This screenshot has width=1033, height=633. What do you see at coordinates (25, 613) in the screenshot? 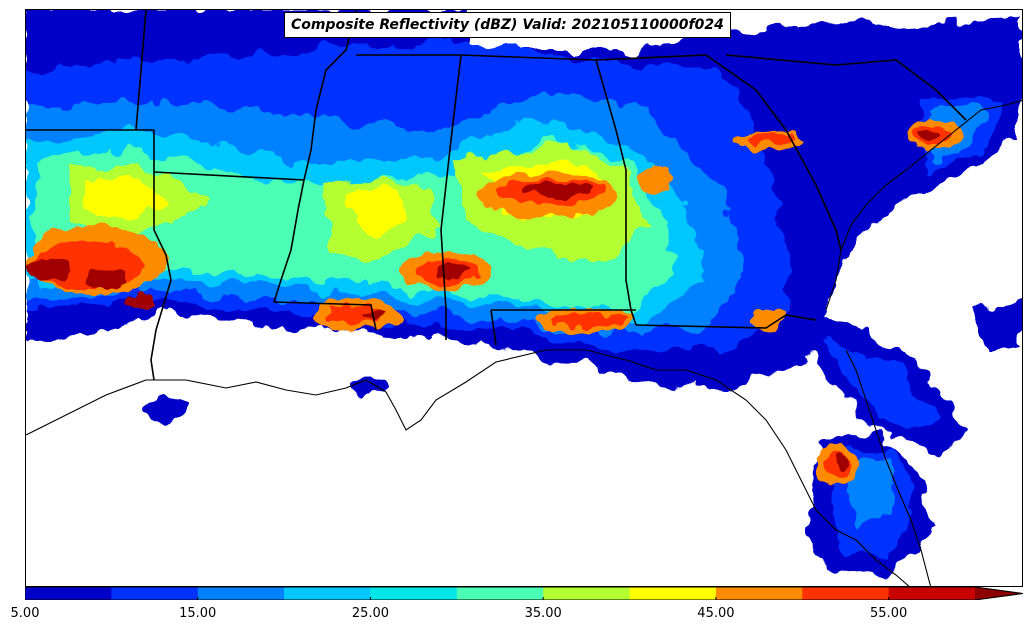
I see `colorbar-tick-label: 5.00` at bounding box center [25, 613].